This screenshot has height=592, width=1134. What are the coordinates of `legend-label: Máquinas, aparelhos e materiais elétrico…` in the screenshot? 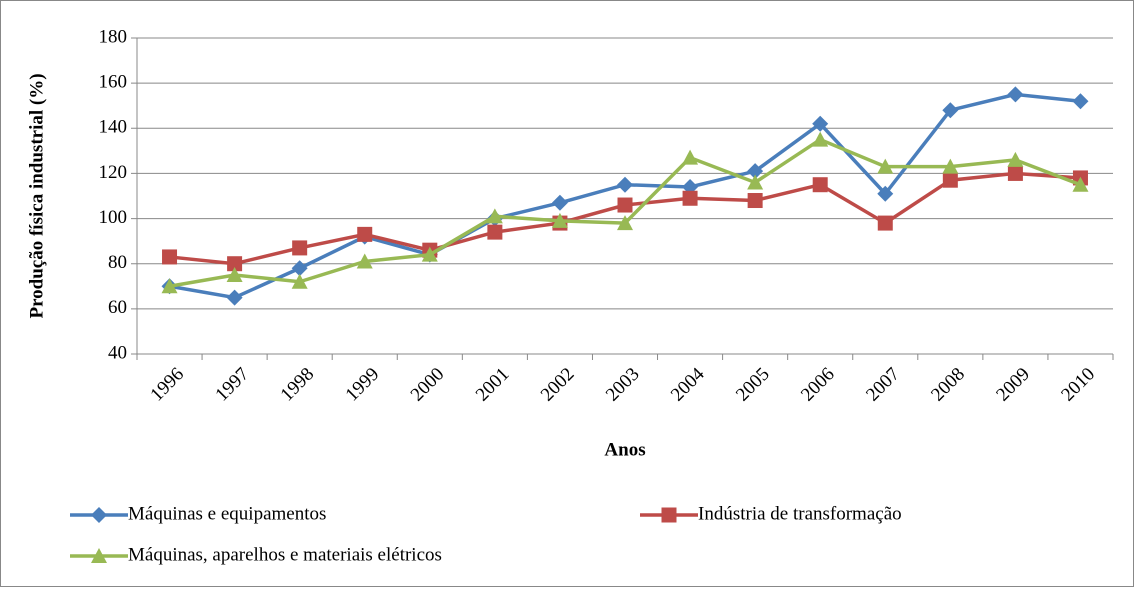 It's located at (285, 554).